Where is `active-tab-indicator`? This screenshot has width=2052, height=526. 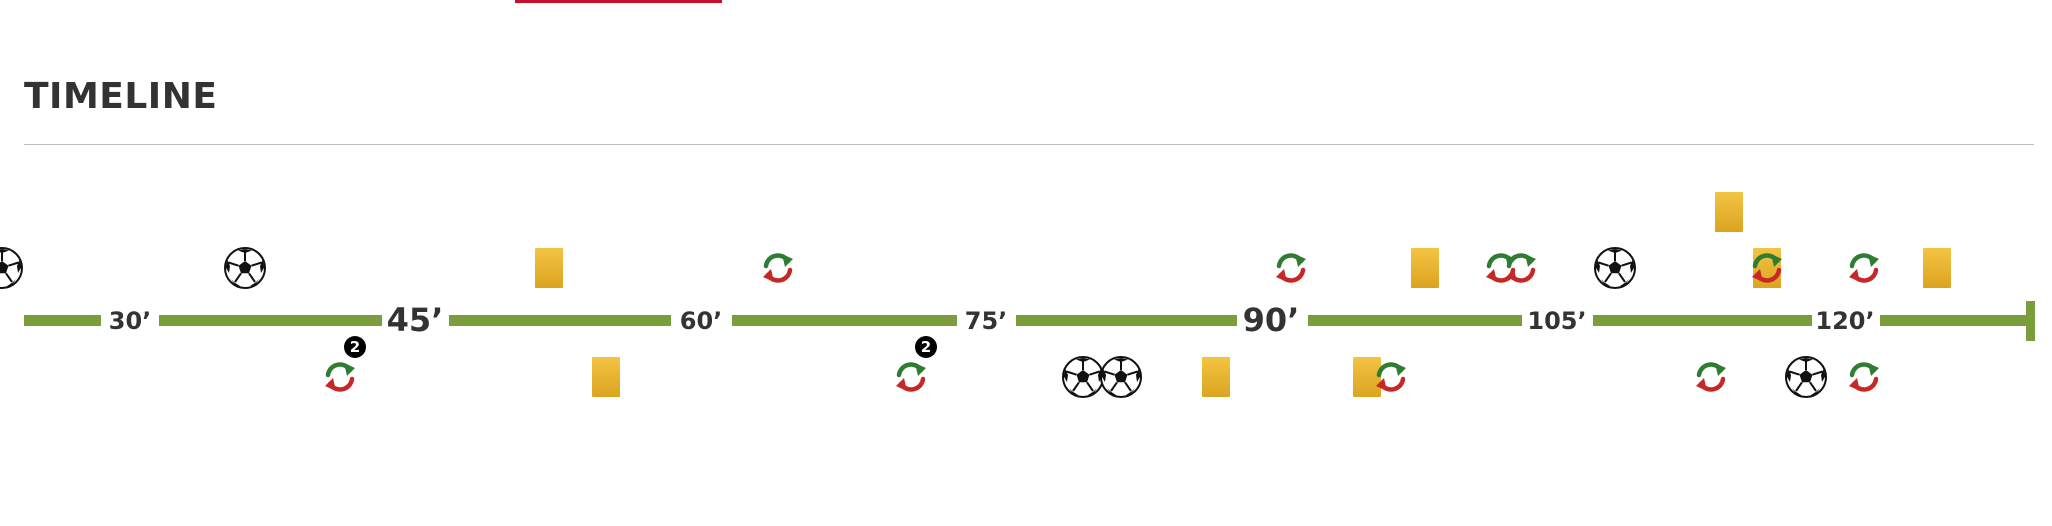 active-tab-indicator is located at coordinates (618, 1).